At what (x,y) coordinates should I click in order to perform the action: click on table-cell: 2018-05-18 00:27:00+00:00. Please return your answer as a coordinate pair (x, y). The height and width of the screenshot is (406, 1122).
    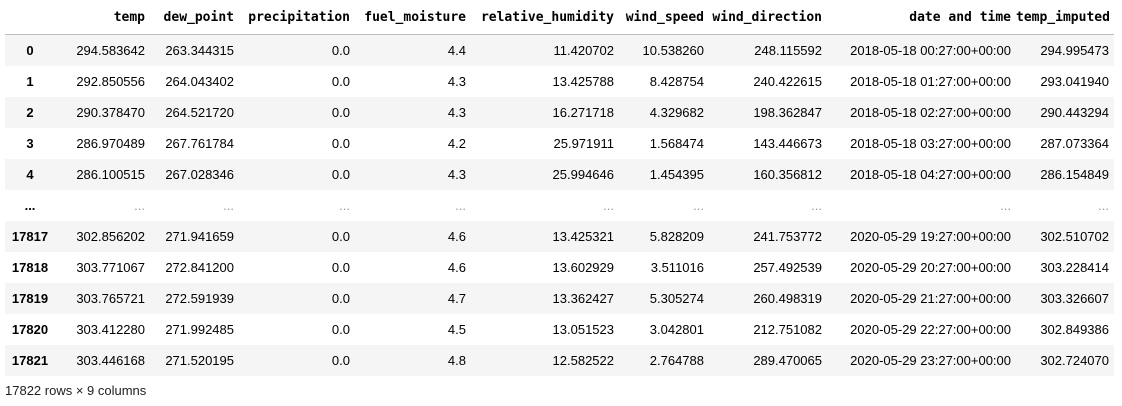
    Looking at the image, I should click on (930, 50).